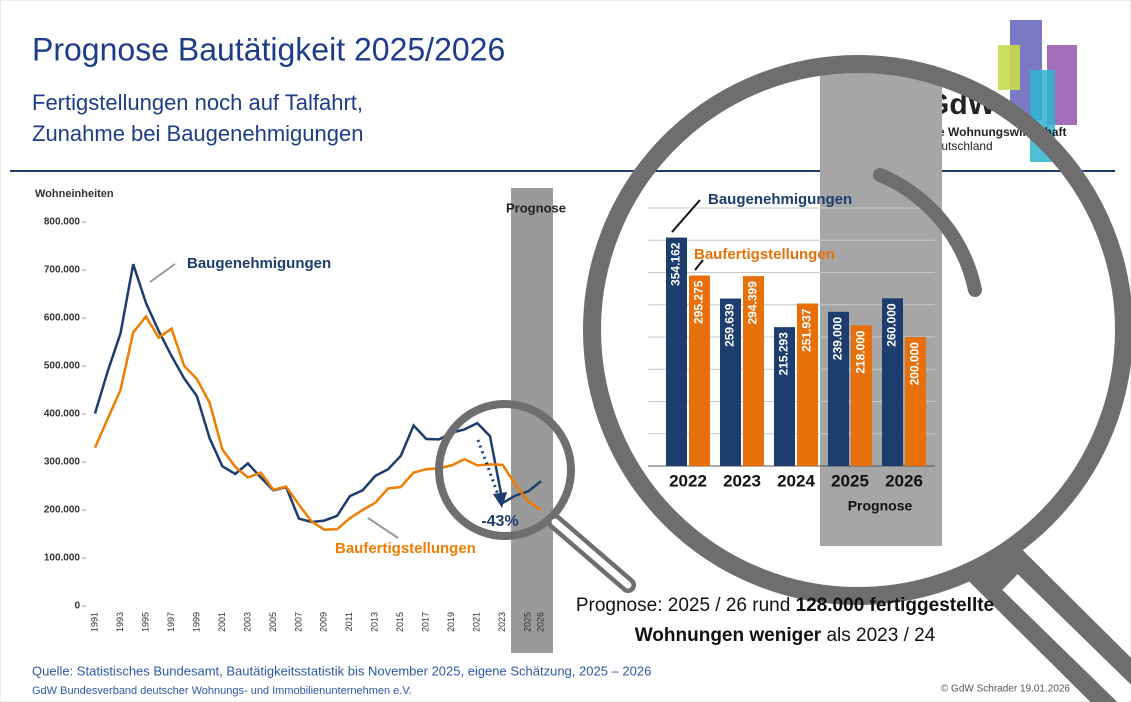 The width and height of the screenshot is (1131, 702). I want to click on value-label: 215.293, so click(784, 354).